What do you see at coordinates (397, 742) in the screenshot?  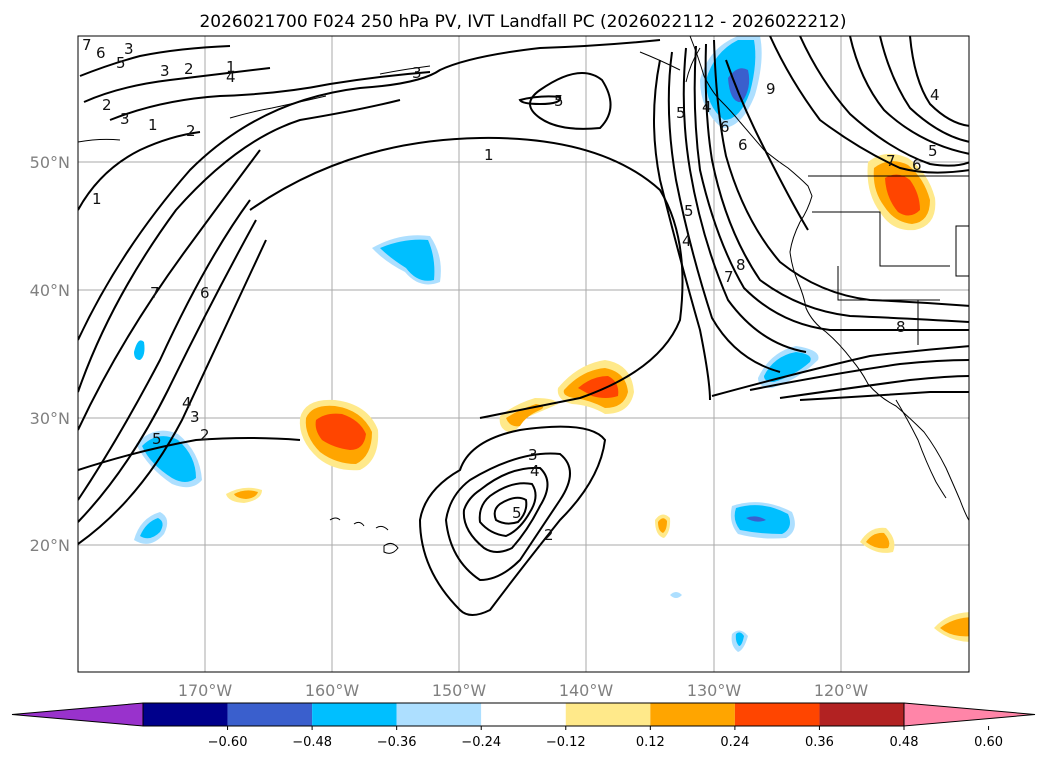 I see `colorbar-tick-label: −0.36` at bounding box center [397, 742].